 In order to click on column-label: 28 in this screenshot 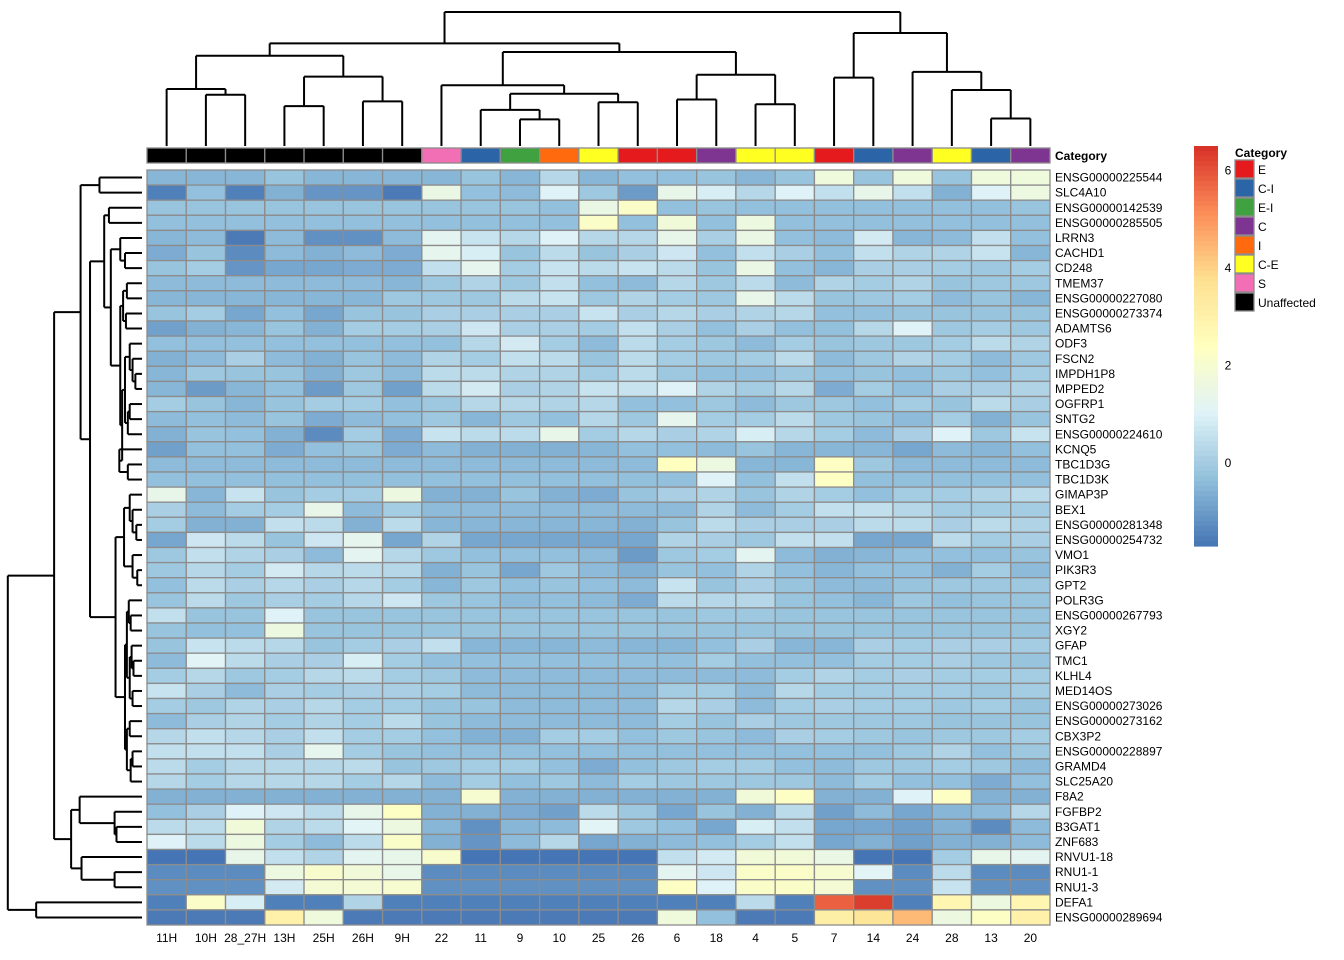, I will do `click(952, 938)`.